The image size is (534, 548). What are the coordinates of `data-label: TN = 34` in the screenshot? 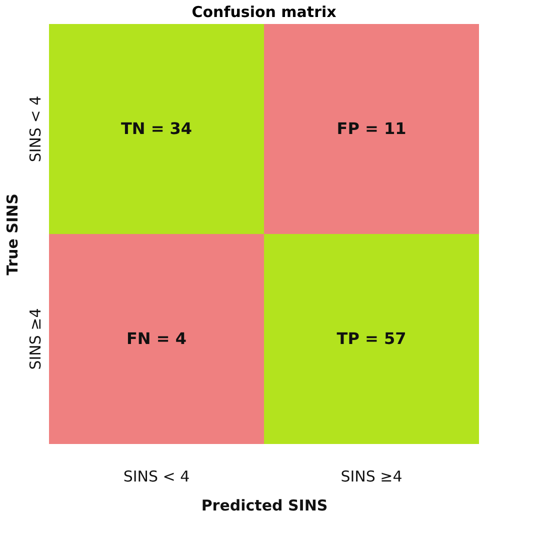 It's located at (156, 128).